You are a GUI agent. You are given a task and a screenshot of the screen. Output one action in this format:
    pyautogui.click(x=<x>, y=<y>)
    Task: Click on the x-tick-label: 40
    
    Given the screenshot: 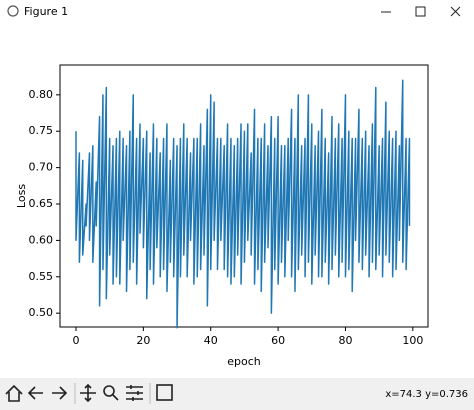 What is the action you would take?
    pyautogui.click(x=211, y=340)
    